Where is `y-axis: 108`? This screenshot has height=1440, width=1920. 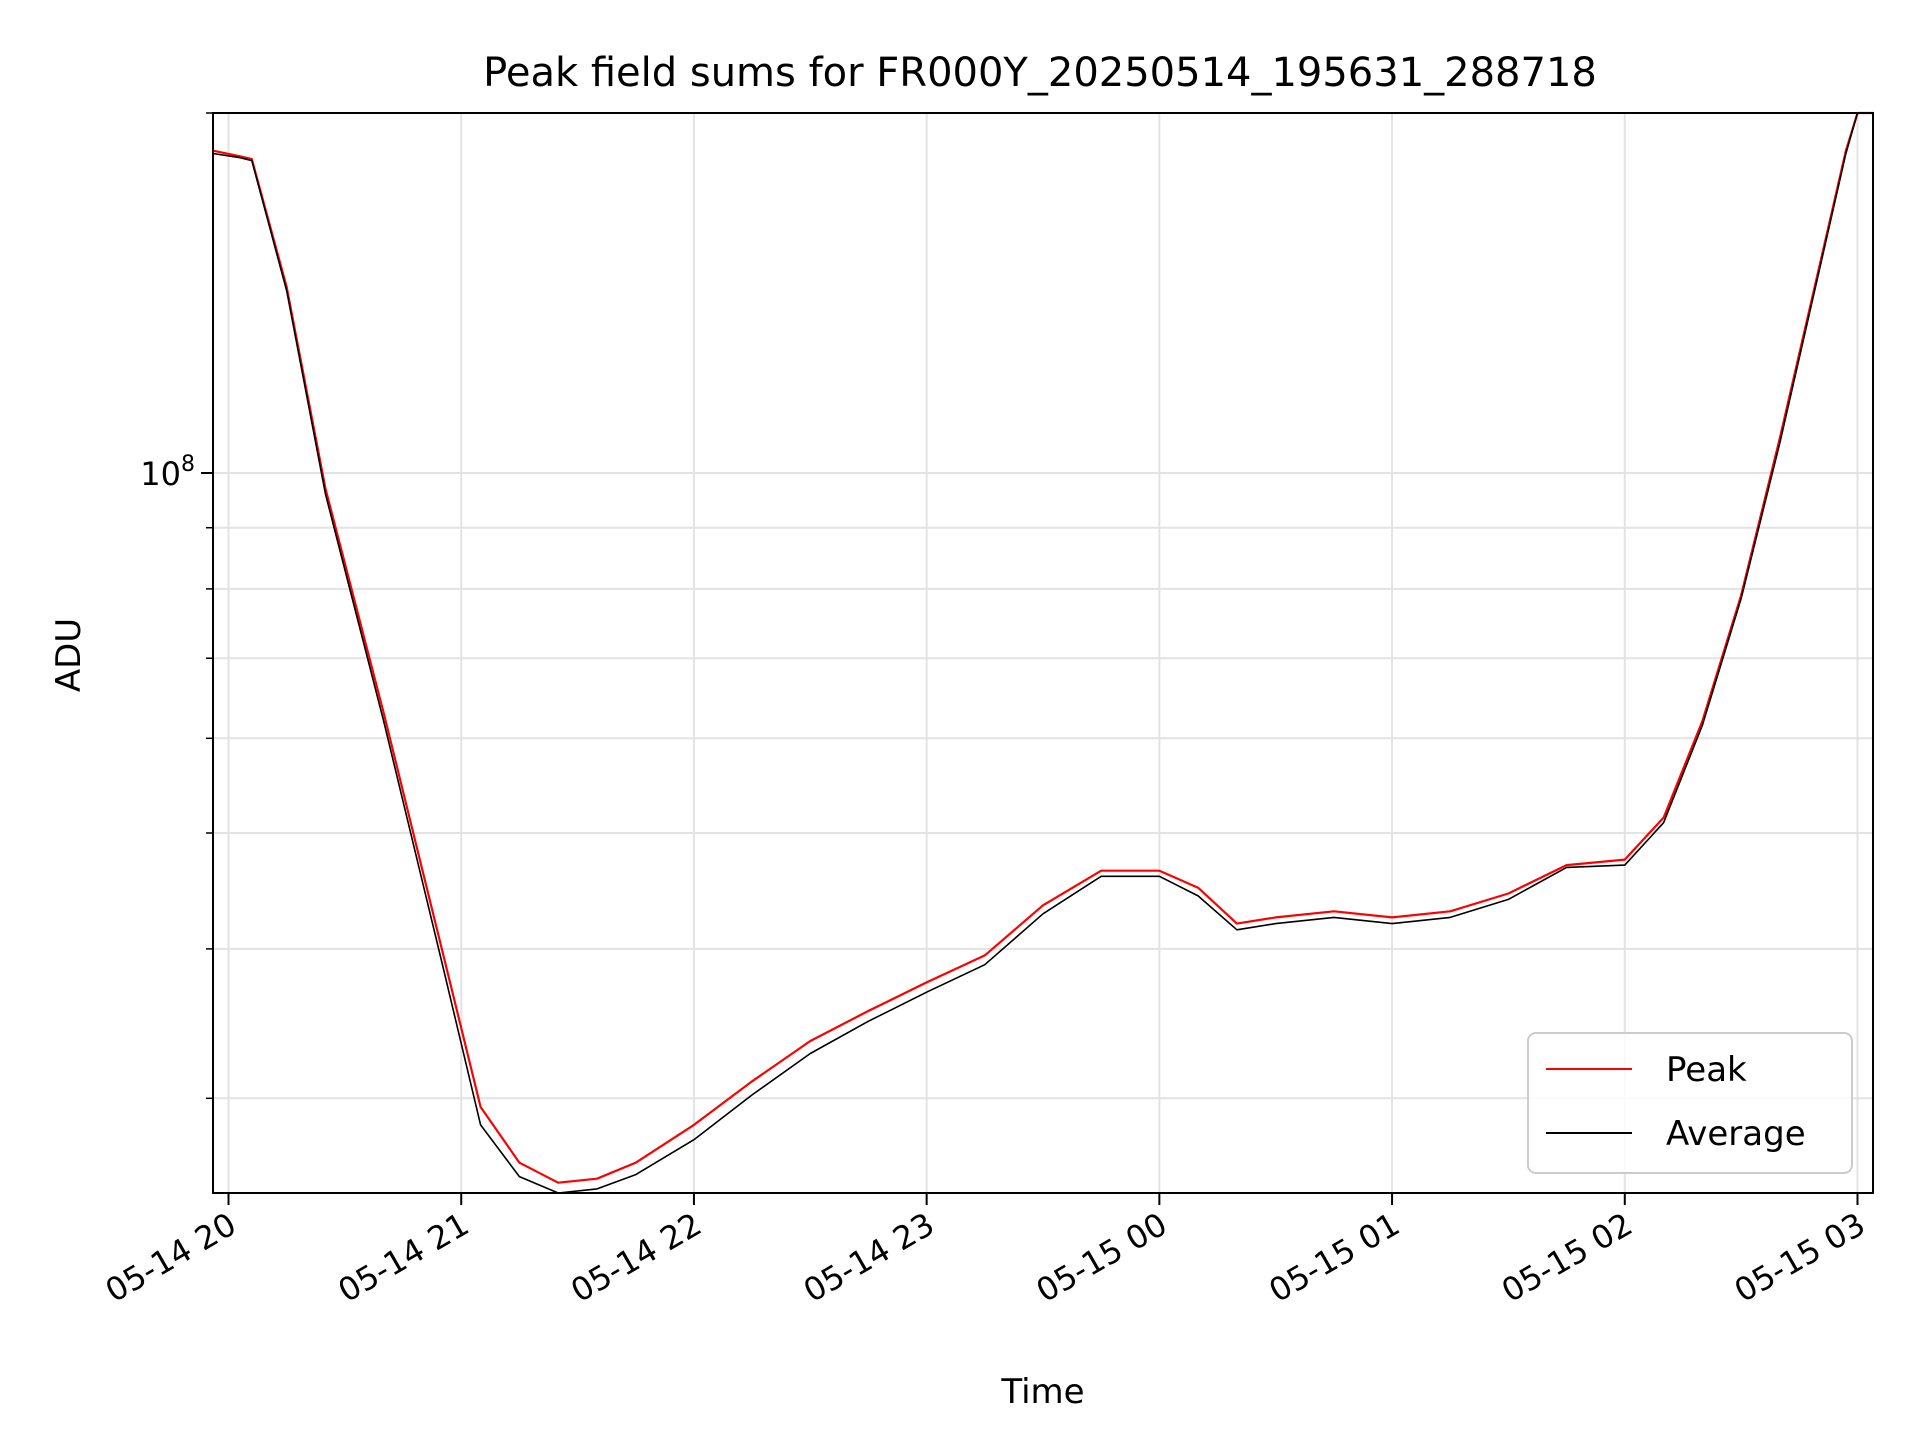
y-axis: 108 is located at coordinates (176, 606).